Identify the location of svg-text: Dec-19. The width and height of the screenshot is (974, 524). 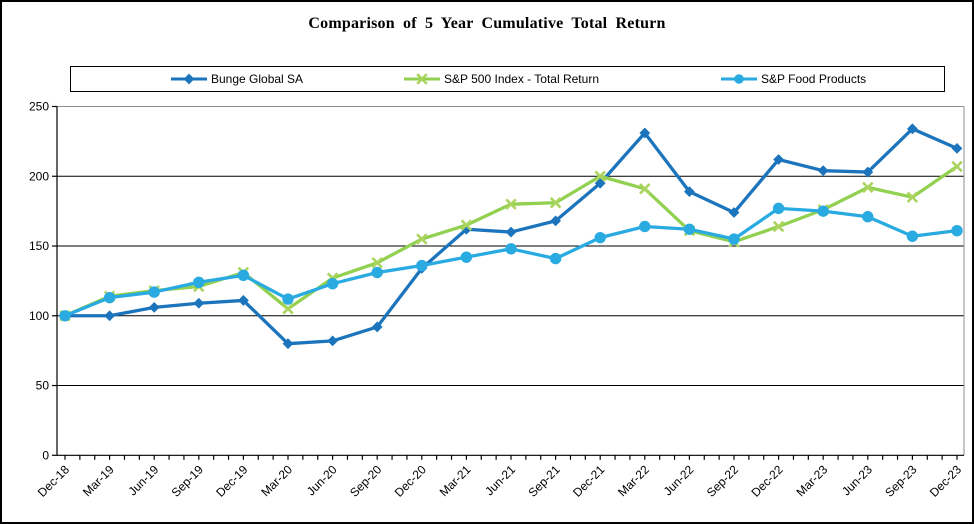
(231, 480).